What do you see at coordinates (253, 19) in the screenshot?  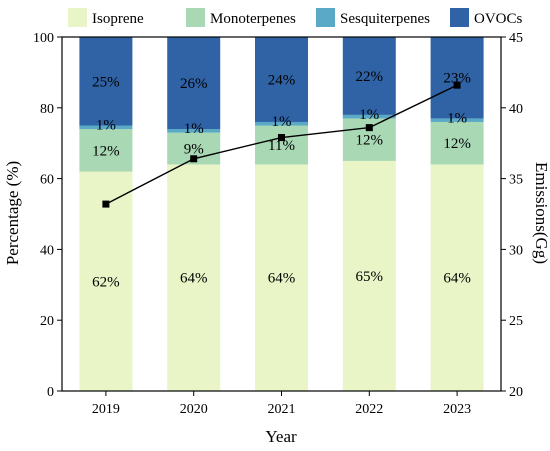 I see `legend-label: Monoterpenes` at bounding box center [253, 19].